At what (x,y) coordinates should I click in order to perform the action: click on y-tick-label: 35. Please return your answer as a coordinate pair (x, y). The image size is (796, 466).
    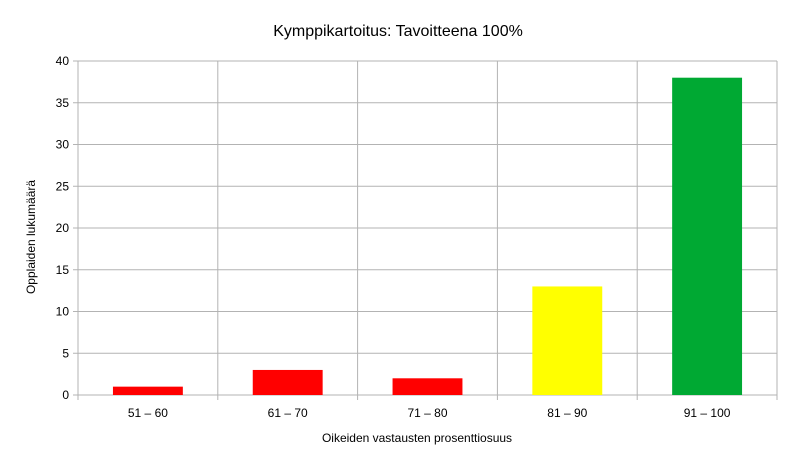
    Looking at the image, I should click on (63, 103).